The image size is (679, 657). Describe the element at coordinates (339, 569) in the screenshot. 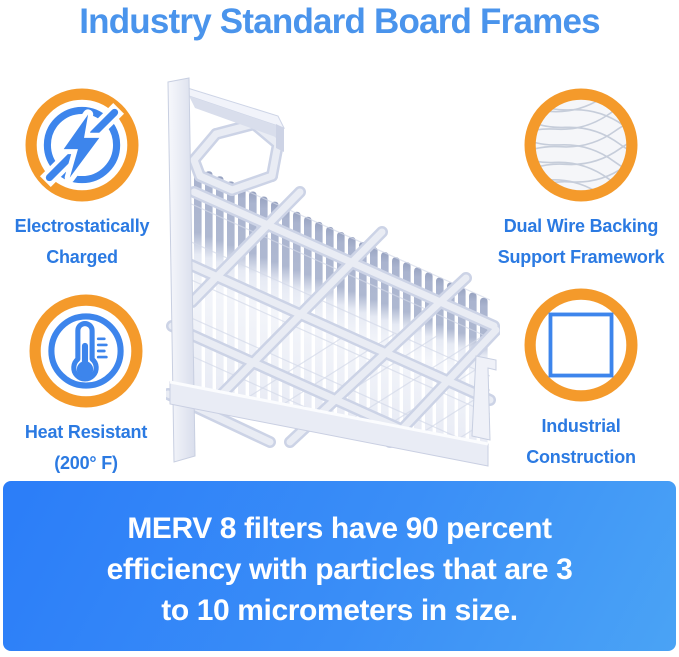

I see `banner-line: efficiency with particles that are 3` at that location.